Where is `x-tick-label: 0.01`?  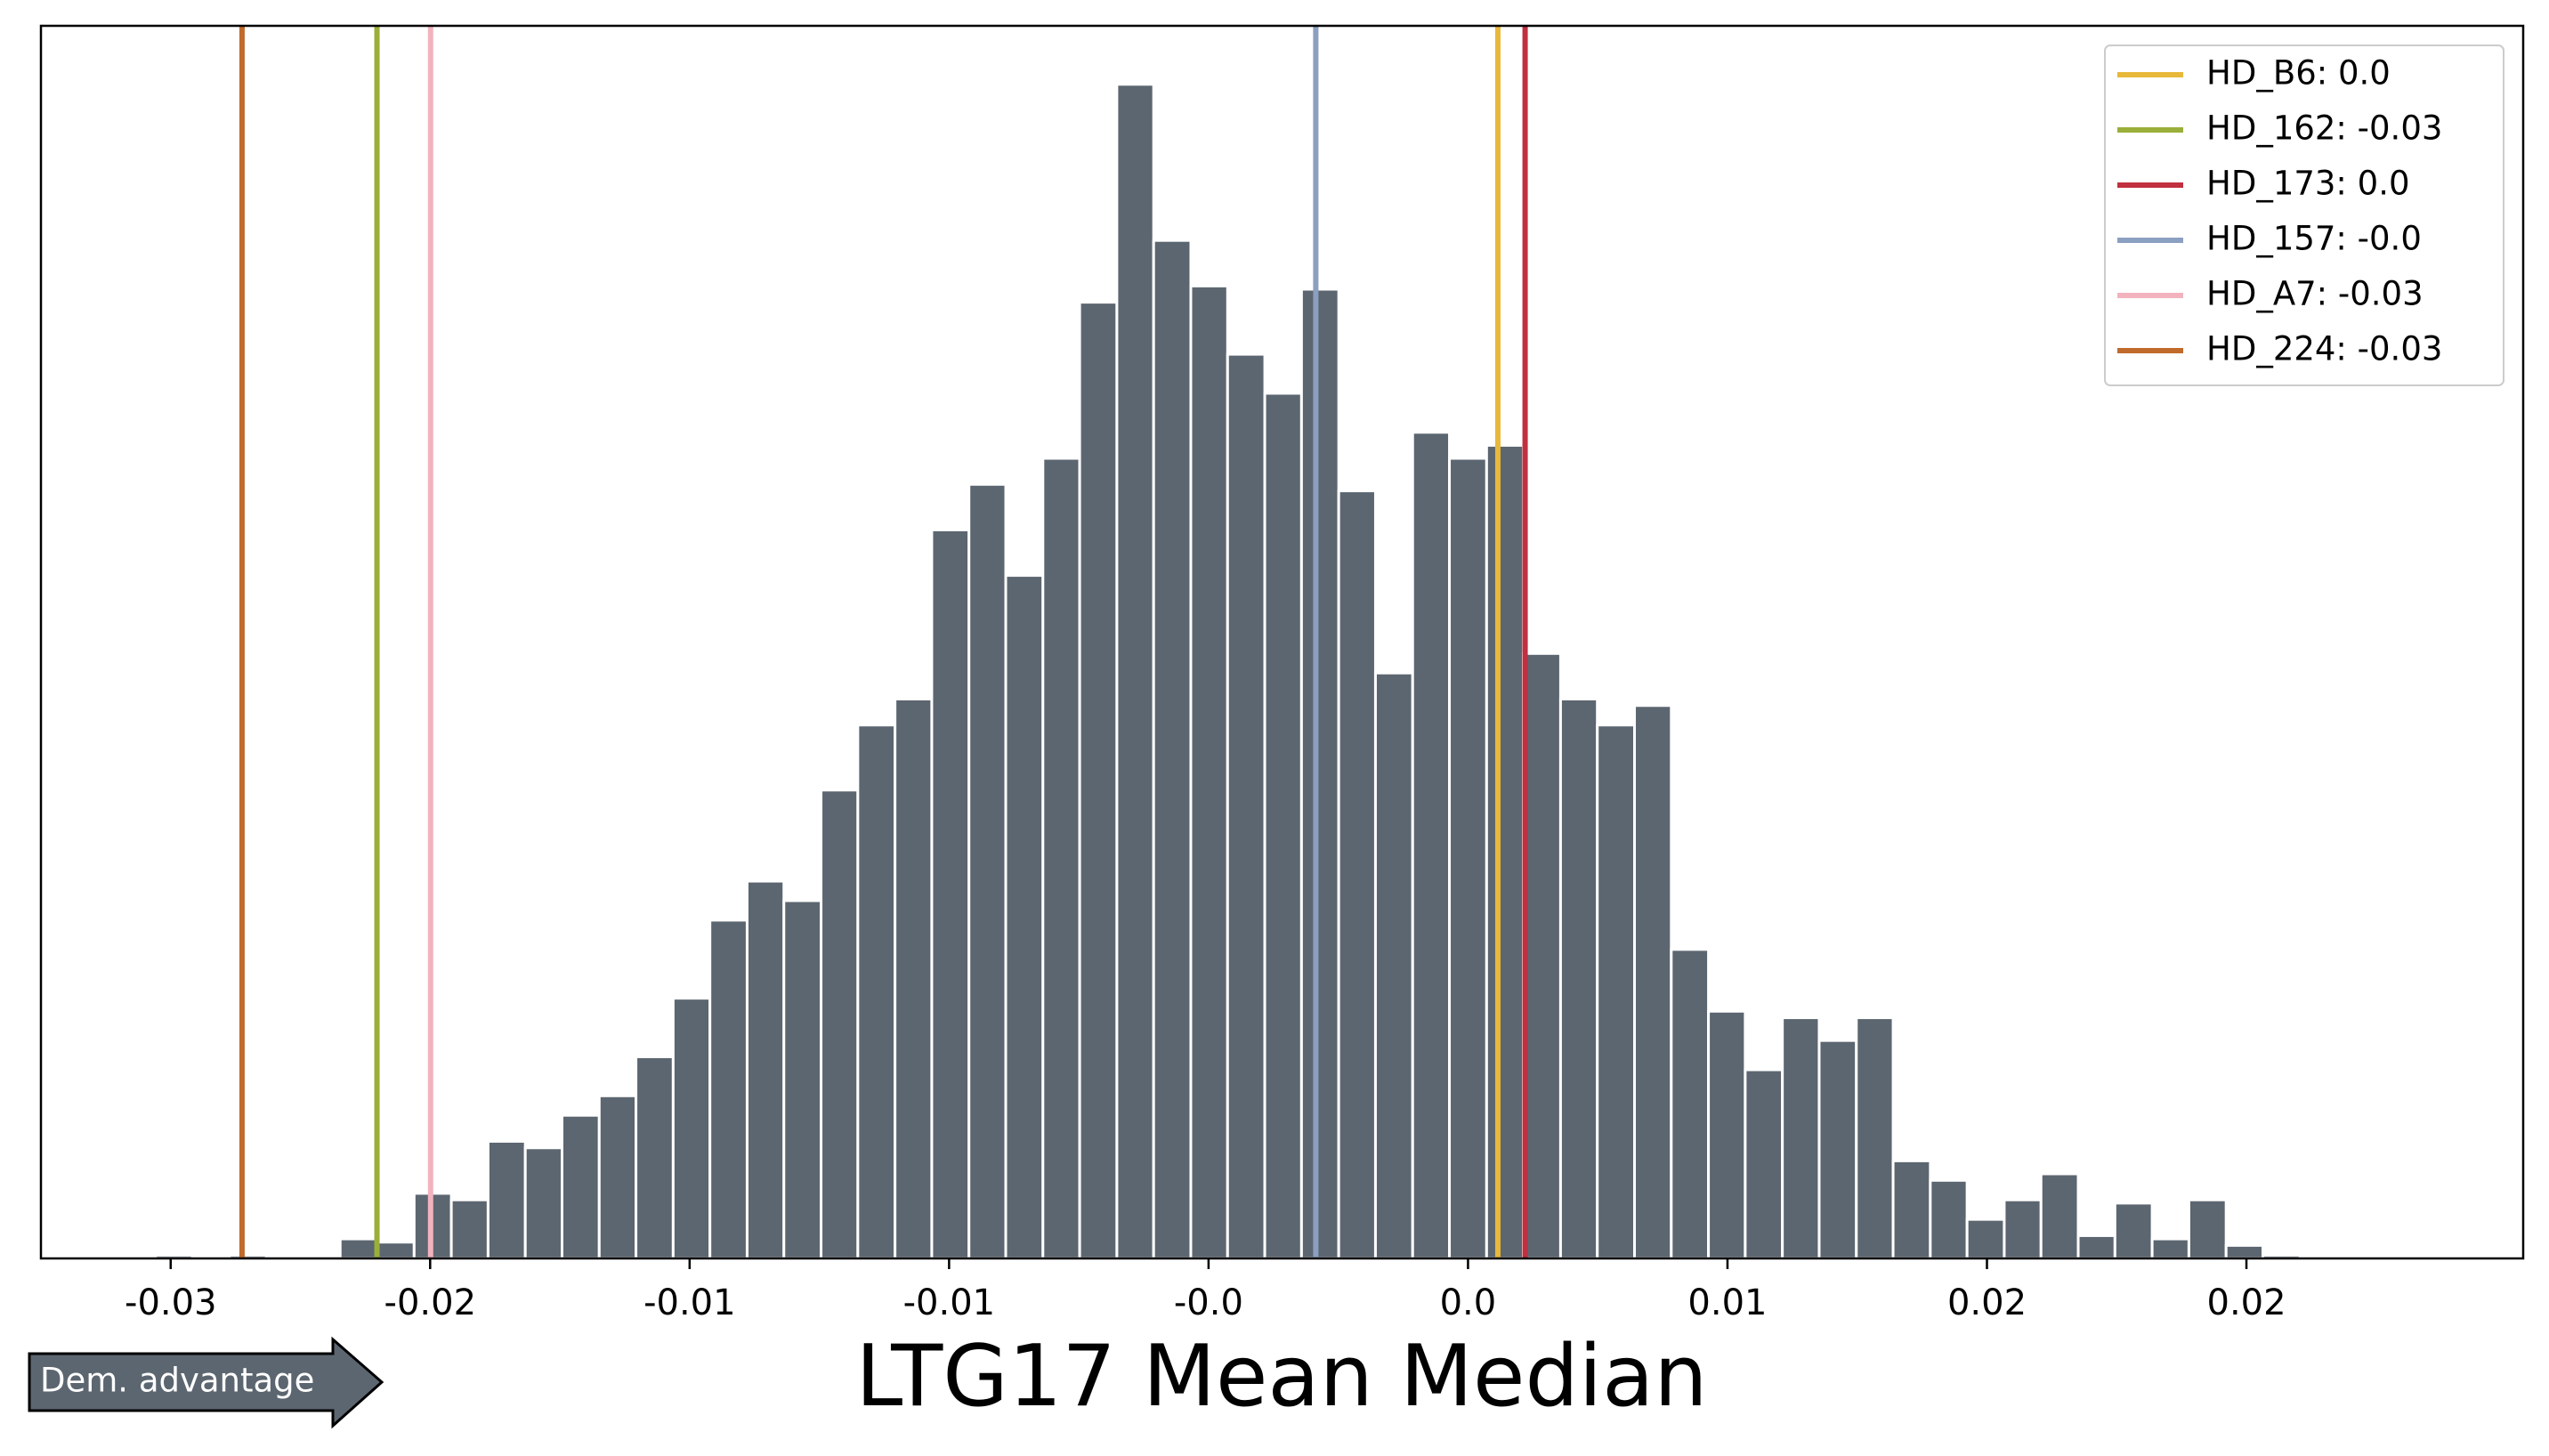 x-tick-label: 0.01 is located at coordinates (1727, 1302).